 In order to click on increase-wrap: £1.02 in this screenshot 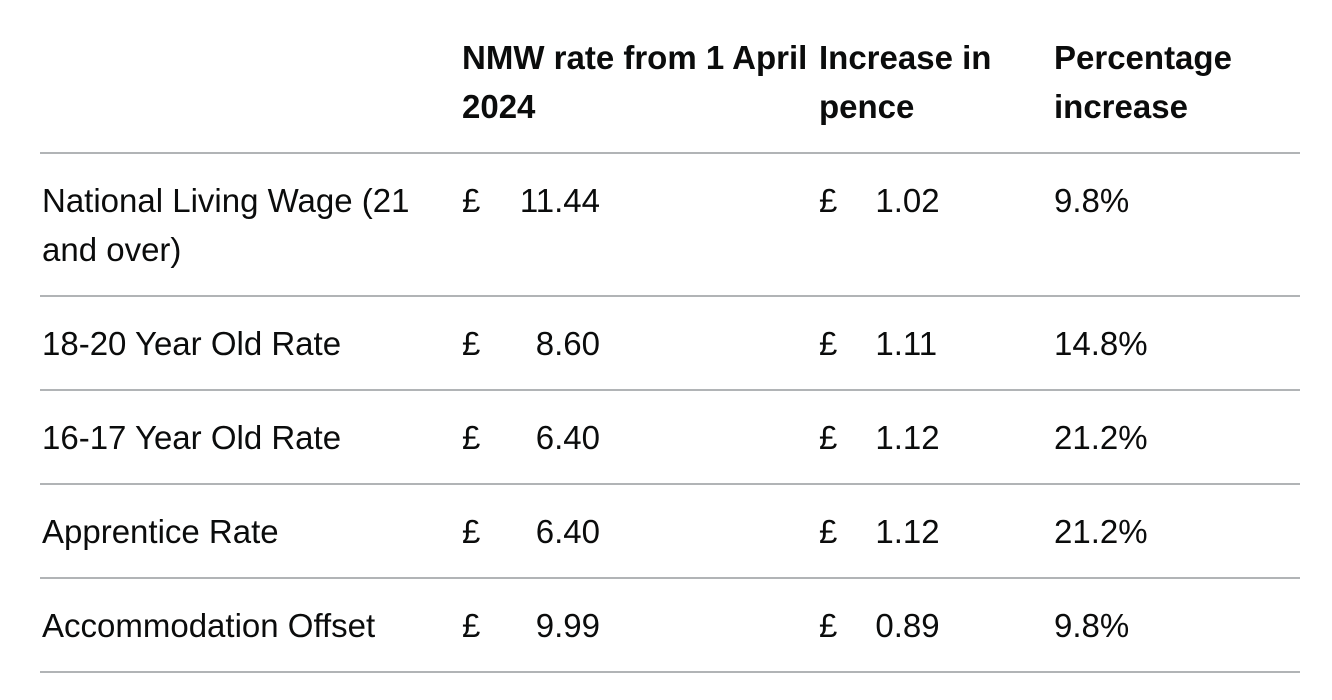, I will do `click(936, 200)`.